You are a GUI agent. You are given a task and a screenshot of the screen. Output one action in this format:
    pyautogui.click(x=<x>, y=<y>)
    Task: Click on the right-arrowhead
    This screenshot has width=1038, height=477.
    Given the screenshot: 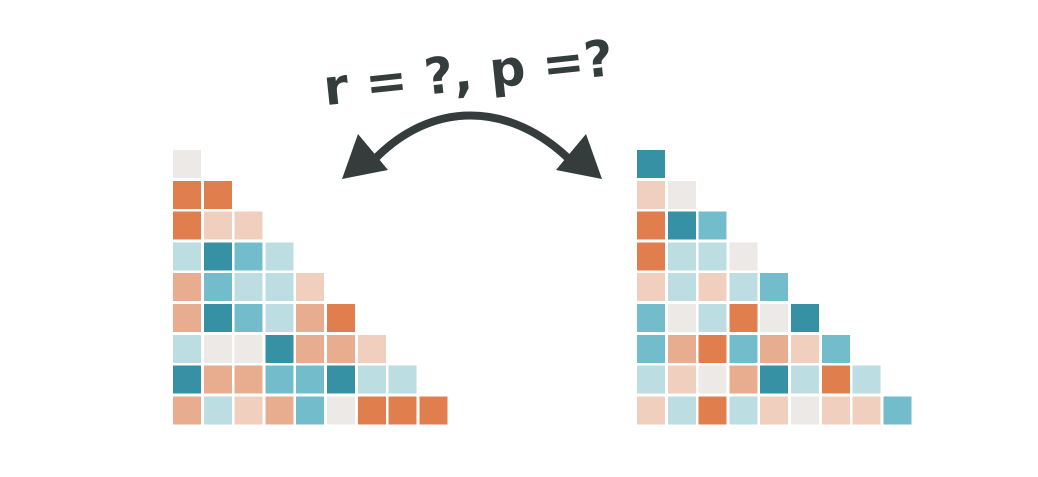 What is the action you would take?
    pyautogui.click(x=579, y=156)
    